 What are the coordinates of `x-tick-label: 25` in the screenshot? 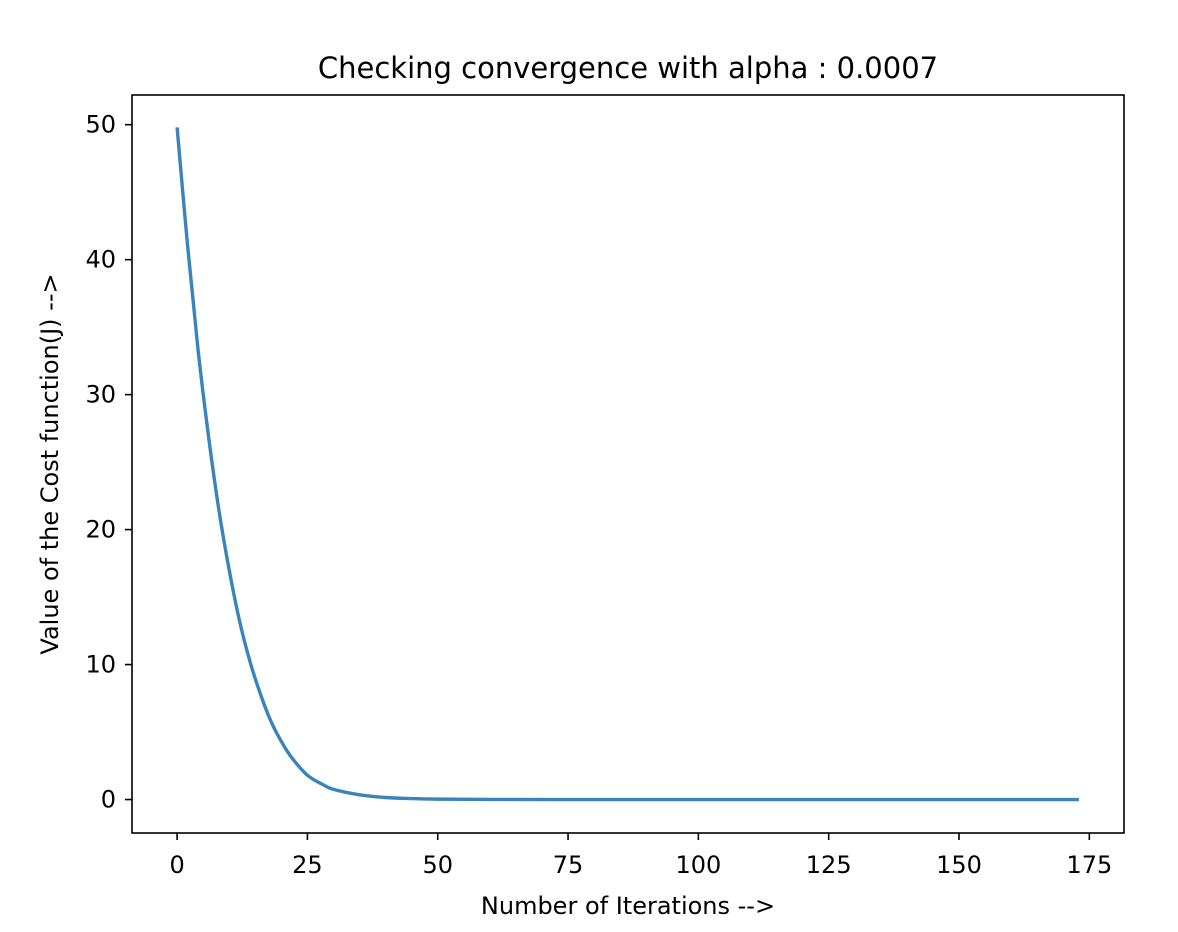 It's located at (307, 865).